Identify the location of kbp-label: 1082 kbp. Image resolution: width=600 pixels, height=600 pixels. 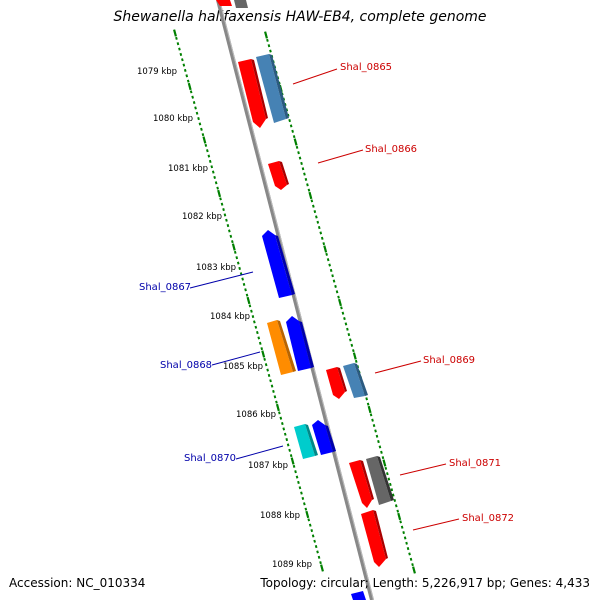
(202, 217).